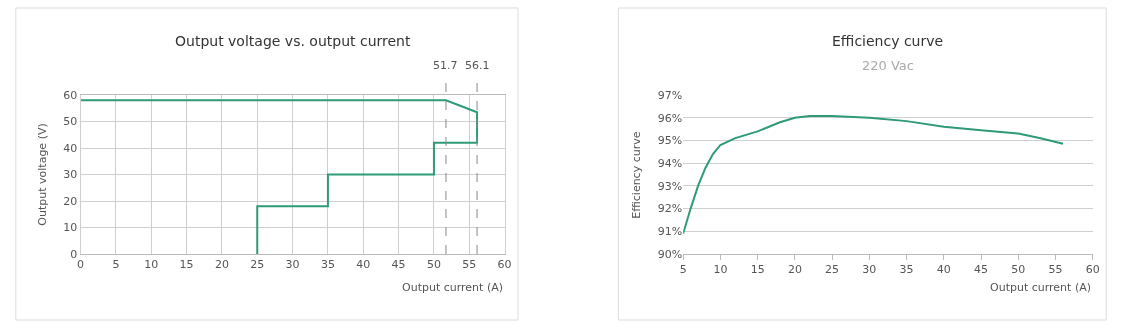 The height and width of the screenshot is (326, 1136). I want to click on y-axis-title: Output voltage (V), so click(42, 174).